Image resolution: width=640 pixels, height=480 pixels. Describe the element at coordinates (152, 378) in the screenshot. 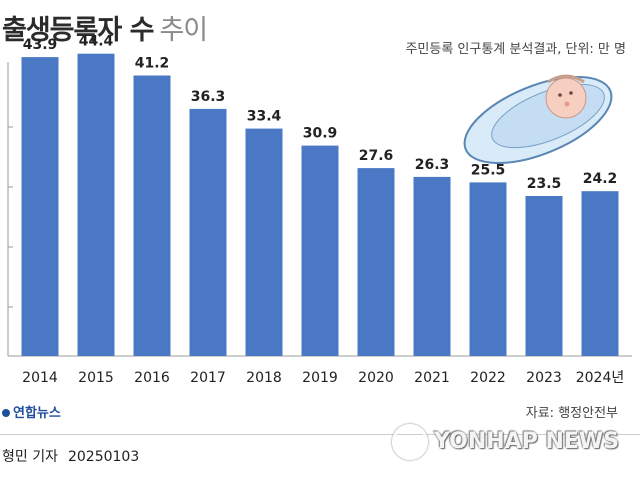

I see `x-tick-label: 2016` at that location.